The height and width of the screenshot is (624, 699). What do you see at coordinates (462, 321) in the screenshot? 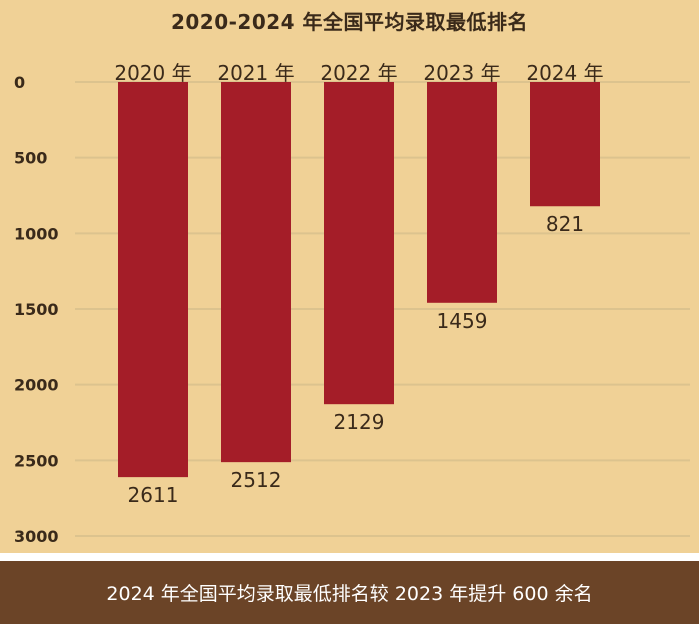
I see `data-label: 1459` at bounding box center [462, 321].